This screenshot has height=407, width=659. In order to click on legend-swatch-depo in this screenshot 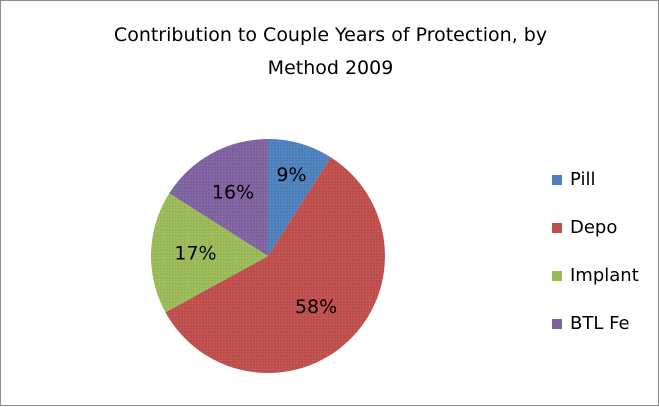, I will do `click(557, 227)`.